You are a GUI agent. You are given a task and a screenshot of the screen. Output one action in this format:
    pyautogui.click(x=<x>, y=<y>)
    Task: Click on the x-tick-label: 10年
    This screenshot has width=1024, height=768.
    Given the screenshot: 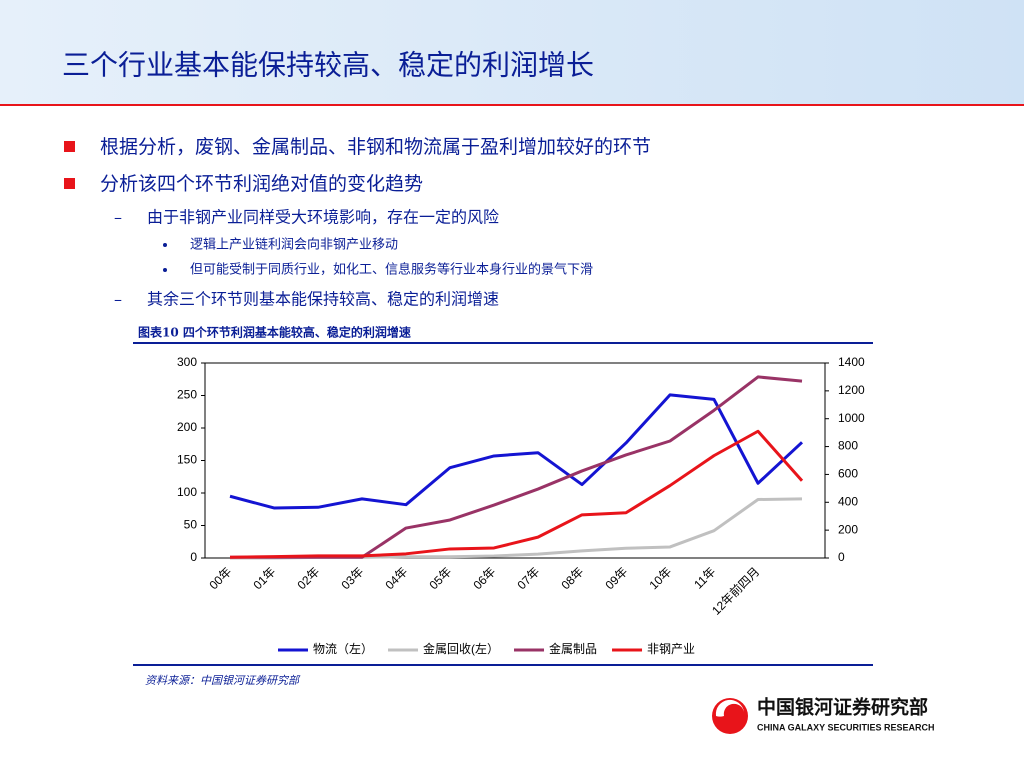 What is the action you would take?
    pyautogui.click(x=661, y=578)
    